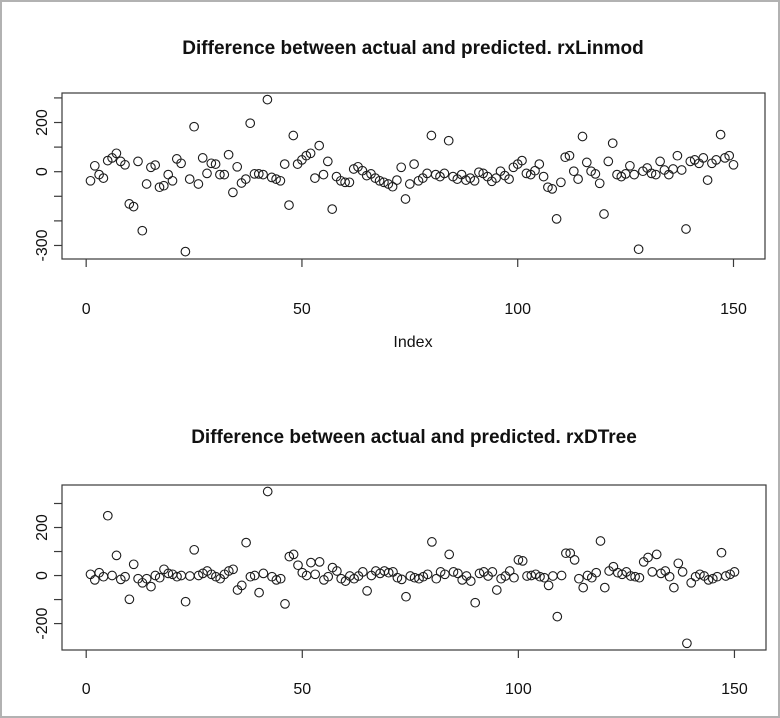  What do you see at coordinates (733, 309) in the screenshot?
I see `x-tick-label: 150` at bounding box center [733, 309].